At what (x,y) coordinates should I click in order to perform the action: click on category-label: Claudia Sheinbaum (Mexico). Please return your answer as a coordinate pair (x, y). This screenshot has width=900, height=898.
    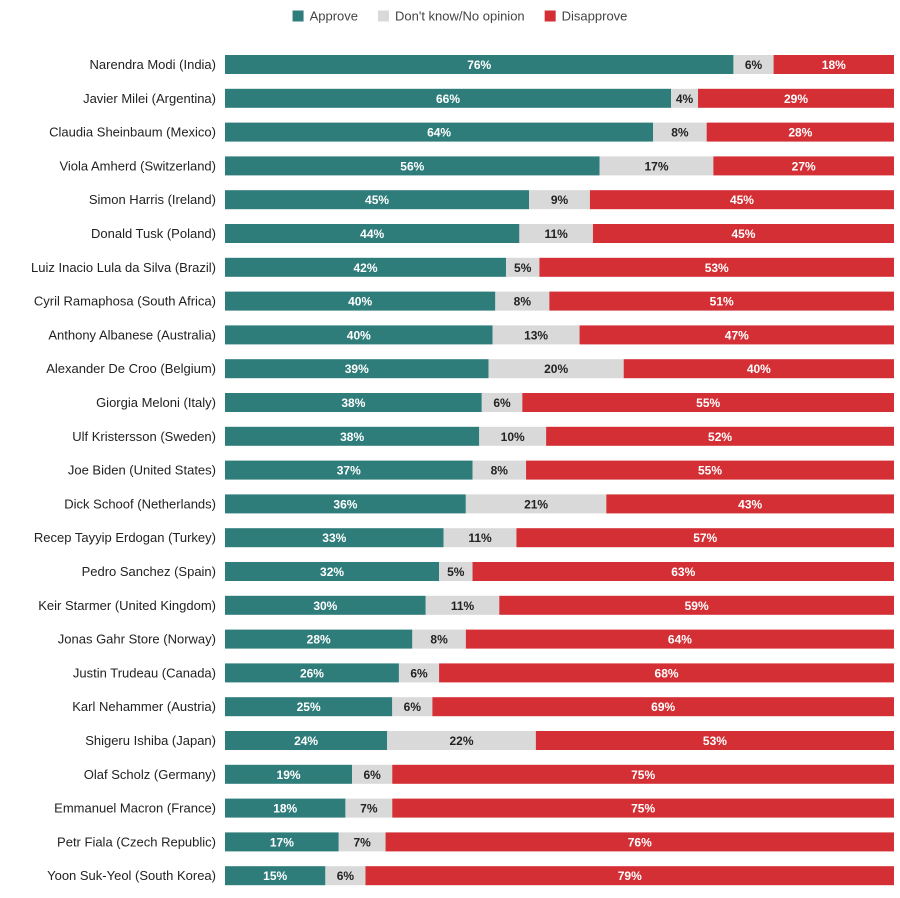
    Looking at the image, I should click on (132, 132).